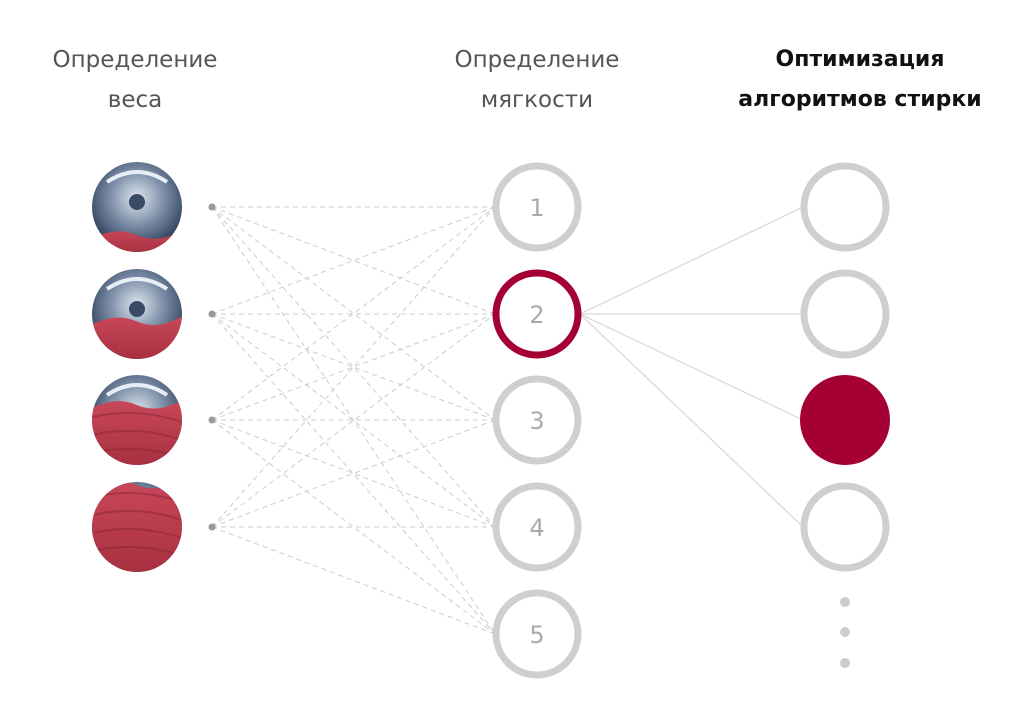 Image resolution: width=1024 pixels, height=722 pixels. I want to click on softness-node-label: 2, so click(536, 315).